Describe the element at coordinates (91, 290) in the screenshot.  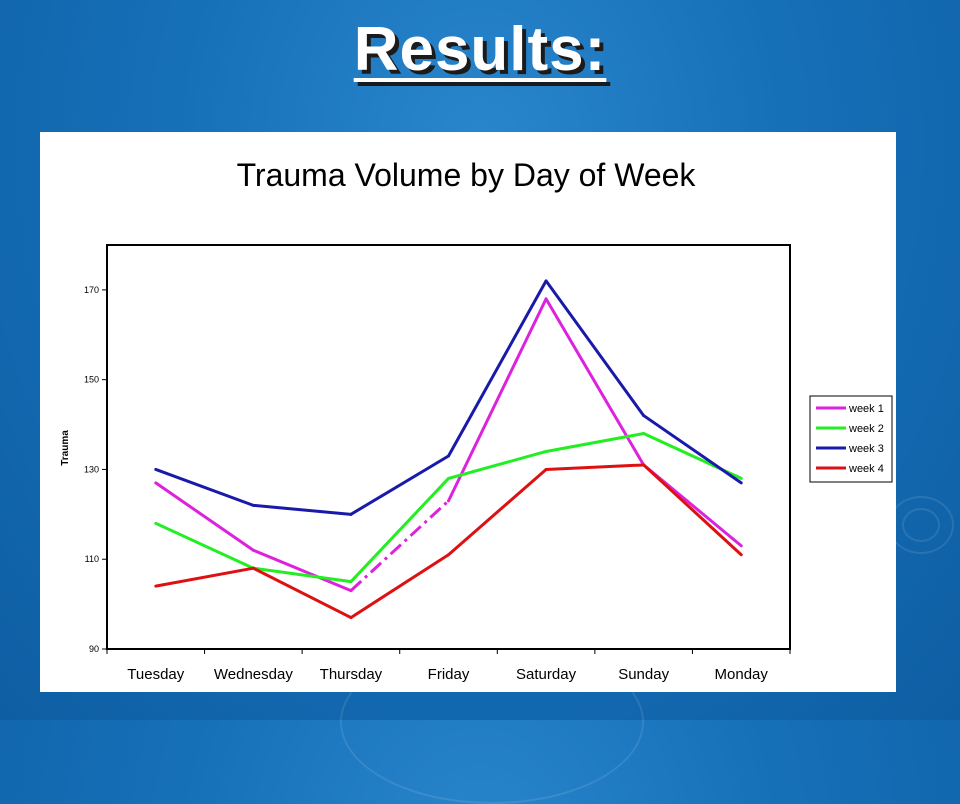
I see `y-tick-label: 170` at that location.